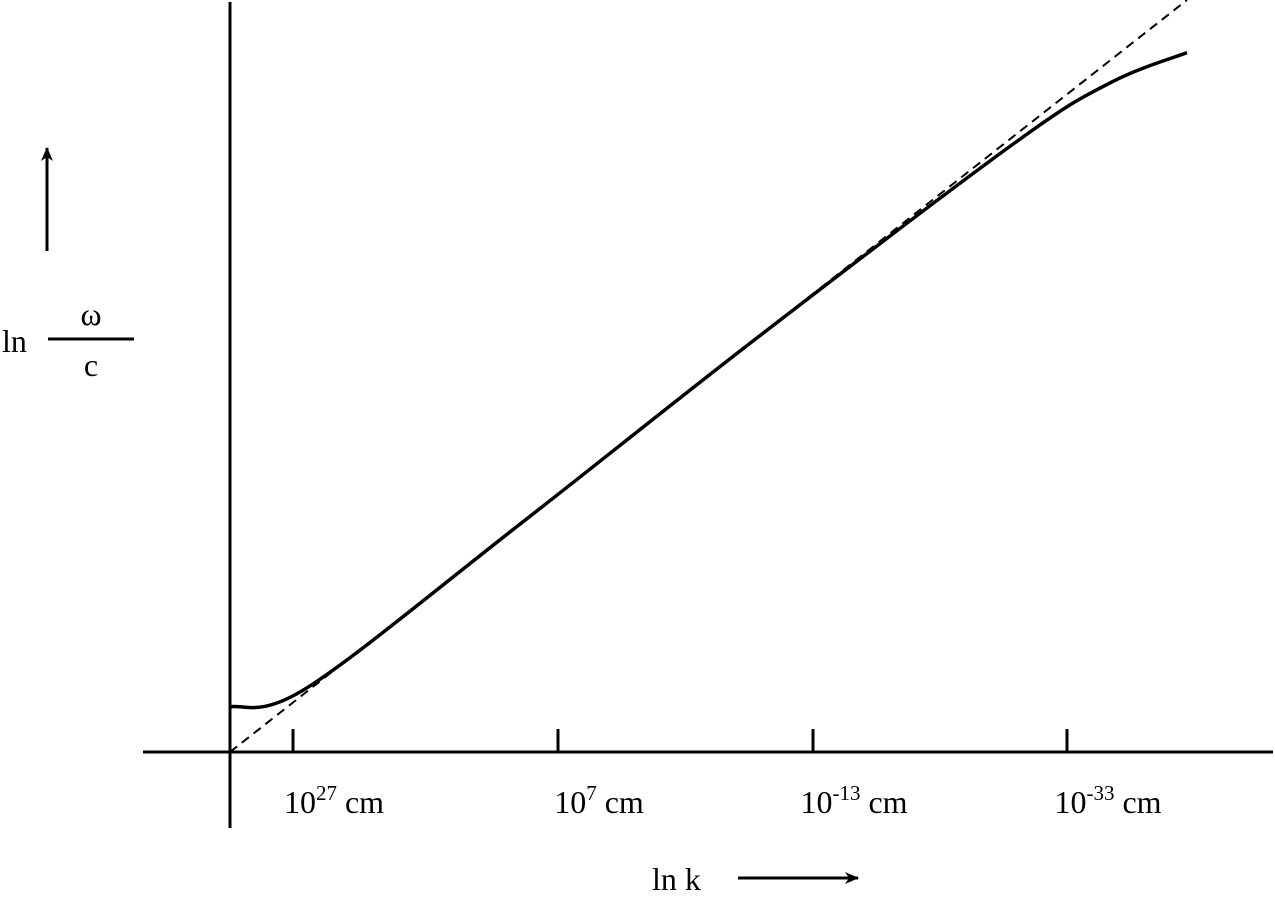 This screenshot has width=1275, height=900. Describe the element at coordinates (14, 341) in the screenshot. I see `y-axis-label-prefix: ln` at that location.